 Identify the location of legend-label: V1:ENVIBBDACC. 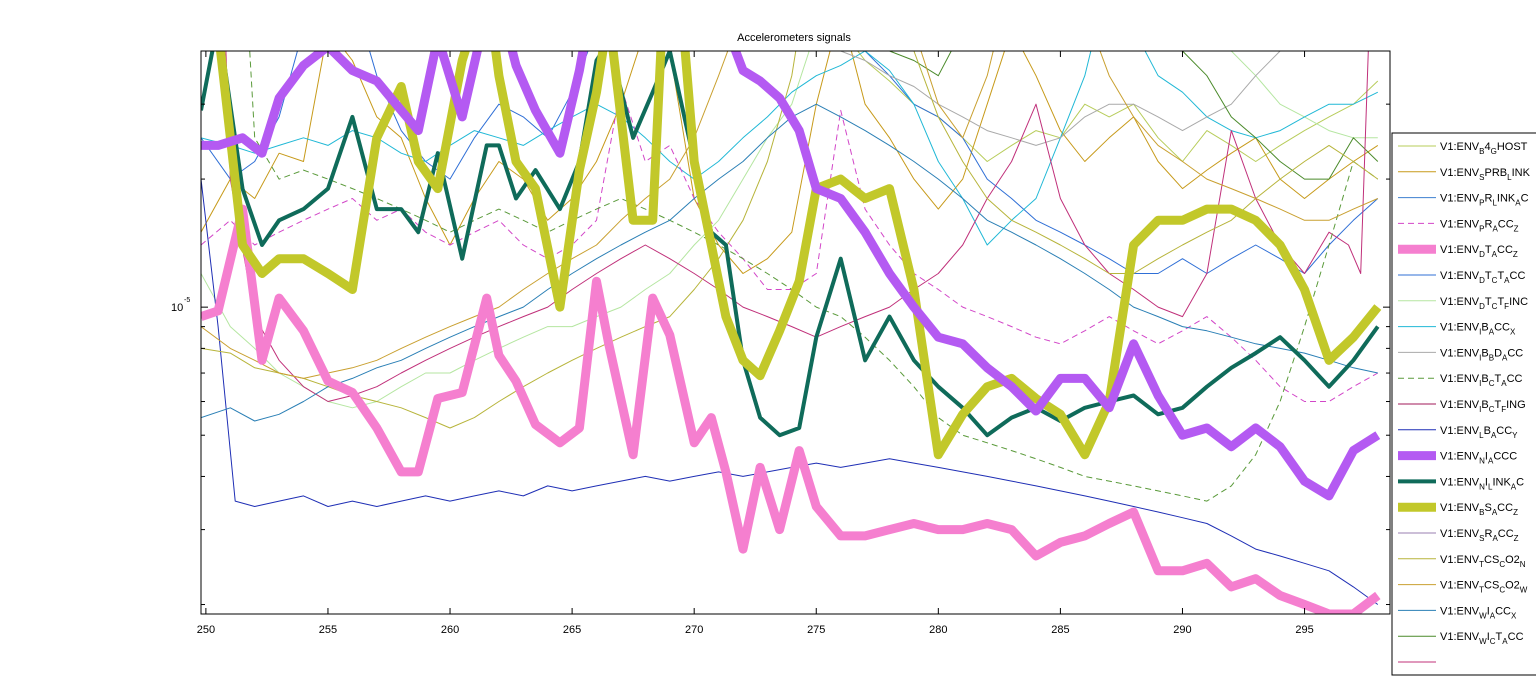
(1481, 354).